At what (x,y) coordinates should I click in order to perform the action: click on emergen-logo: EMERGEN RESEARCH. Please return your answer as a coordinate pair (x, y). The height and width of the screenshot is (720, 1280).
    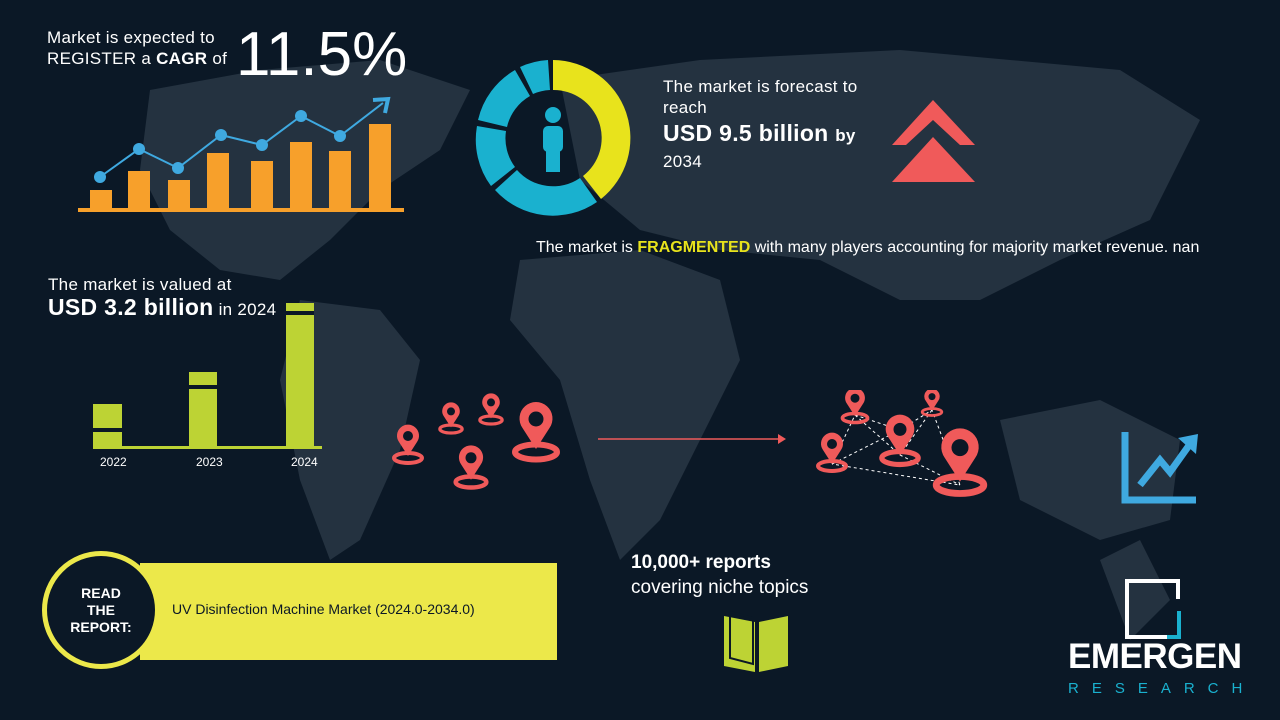
    Looking at the image, I should click on (1155, 637).